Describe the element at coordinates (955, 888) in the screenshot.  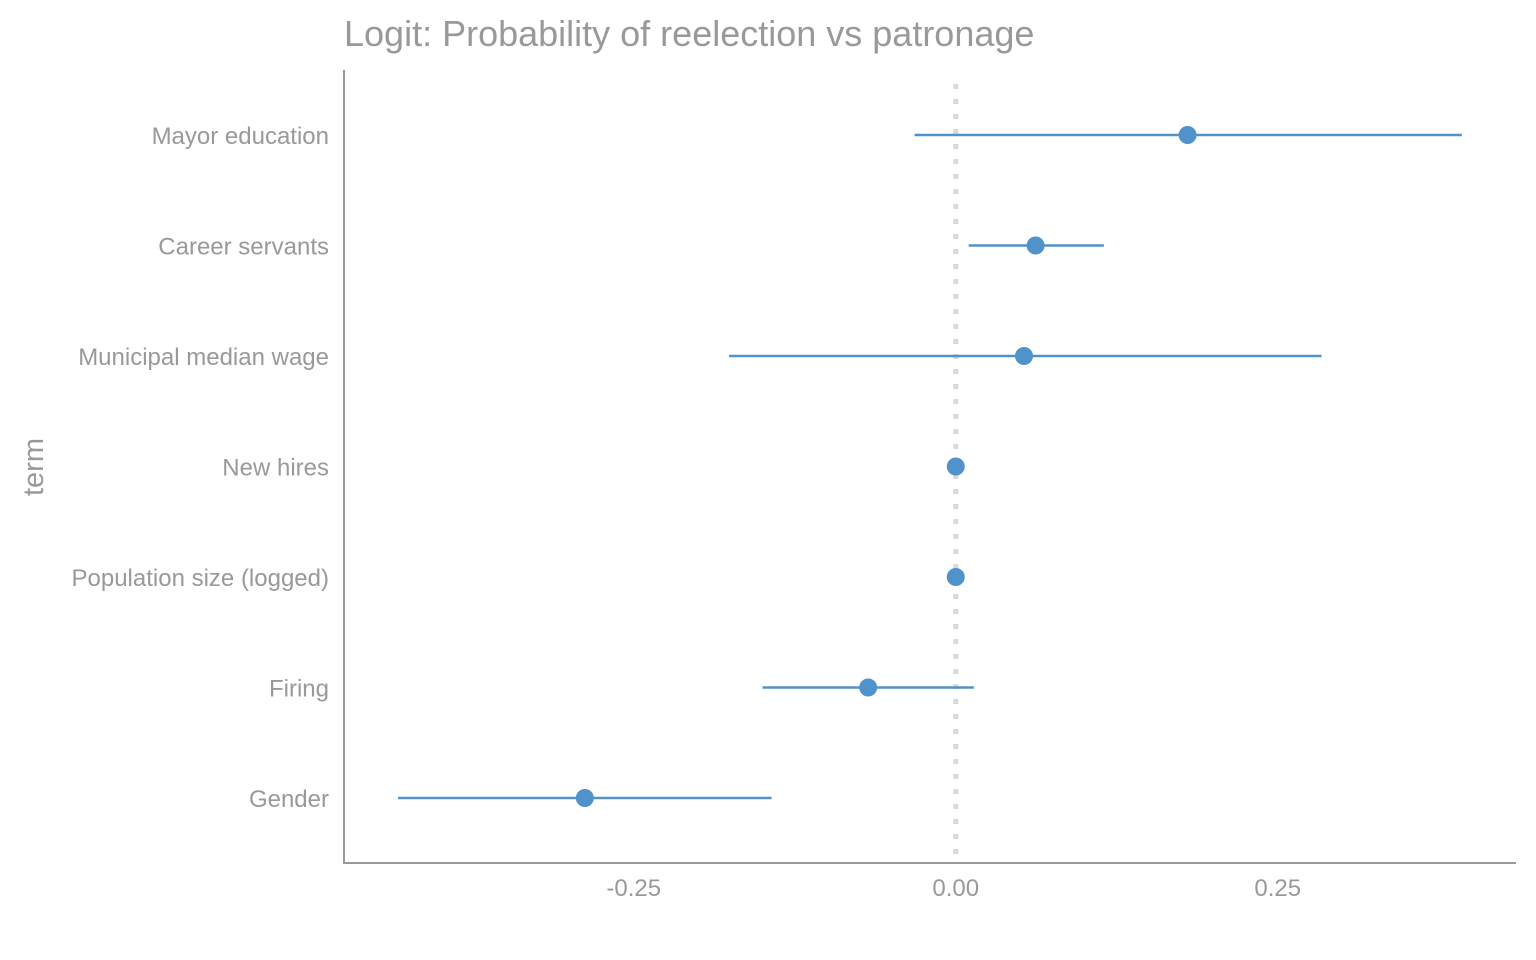
I see `x-tick-label: 0.00` at that location.